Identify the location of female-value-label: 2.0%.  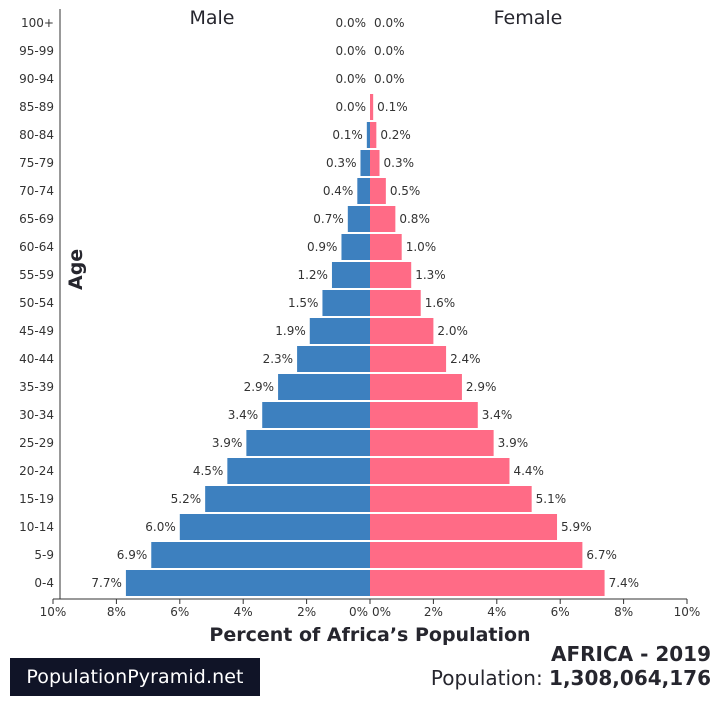
(452, 331).